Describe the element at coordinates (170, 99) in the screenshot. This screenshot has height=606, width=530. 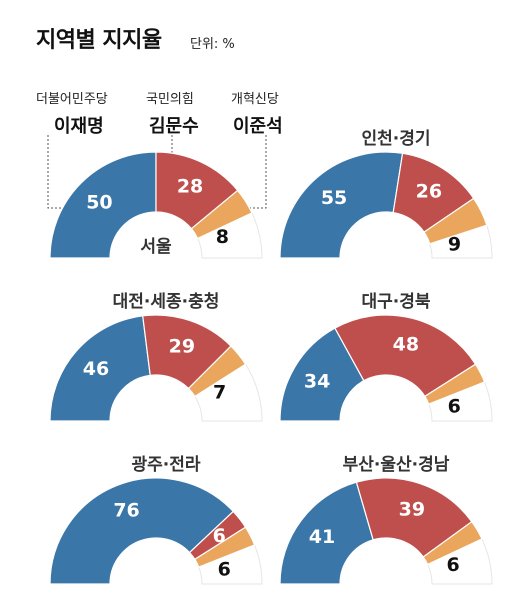
I see `legend-party-ppp: 국민의힘` at that location.